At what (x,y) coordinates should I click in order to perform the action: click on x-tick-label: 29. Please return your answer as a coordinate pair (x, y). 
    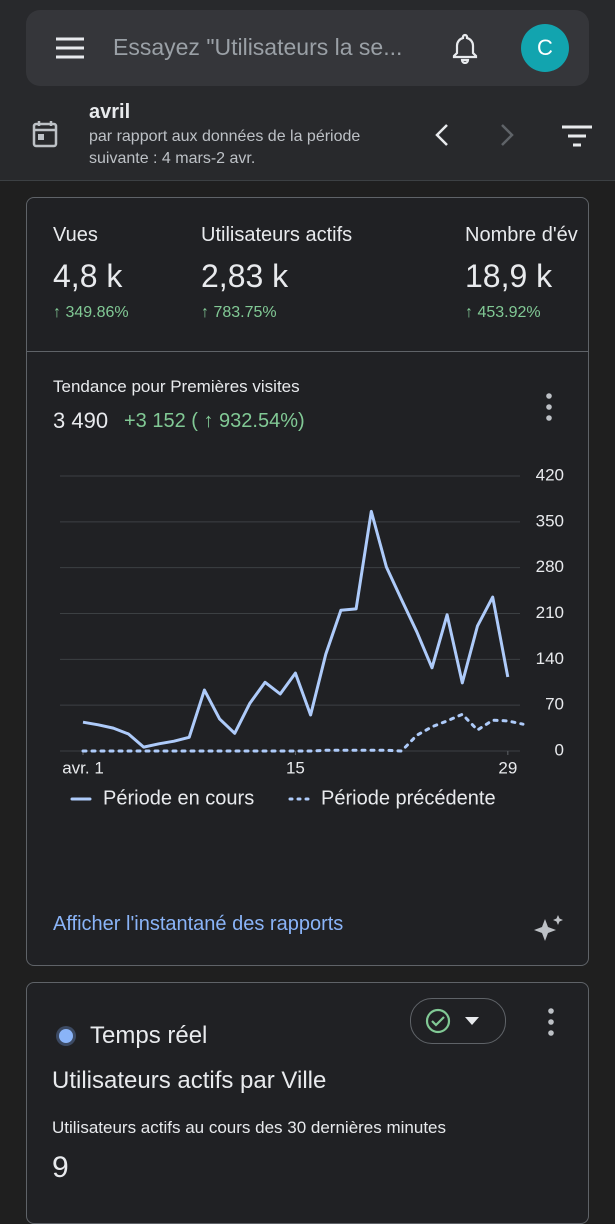
    Looking at the image, I should click on (507, 767).